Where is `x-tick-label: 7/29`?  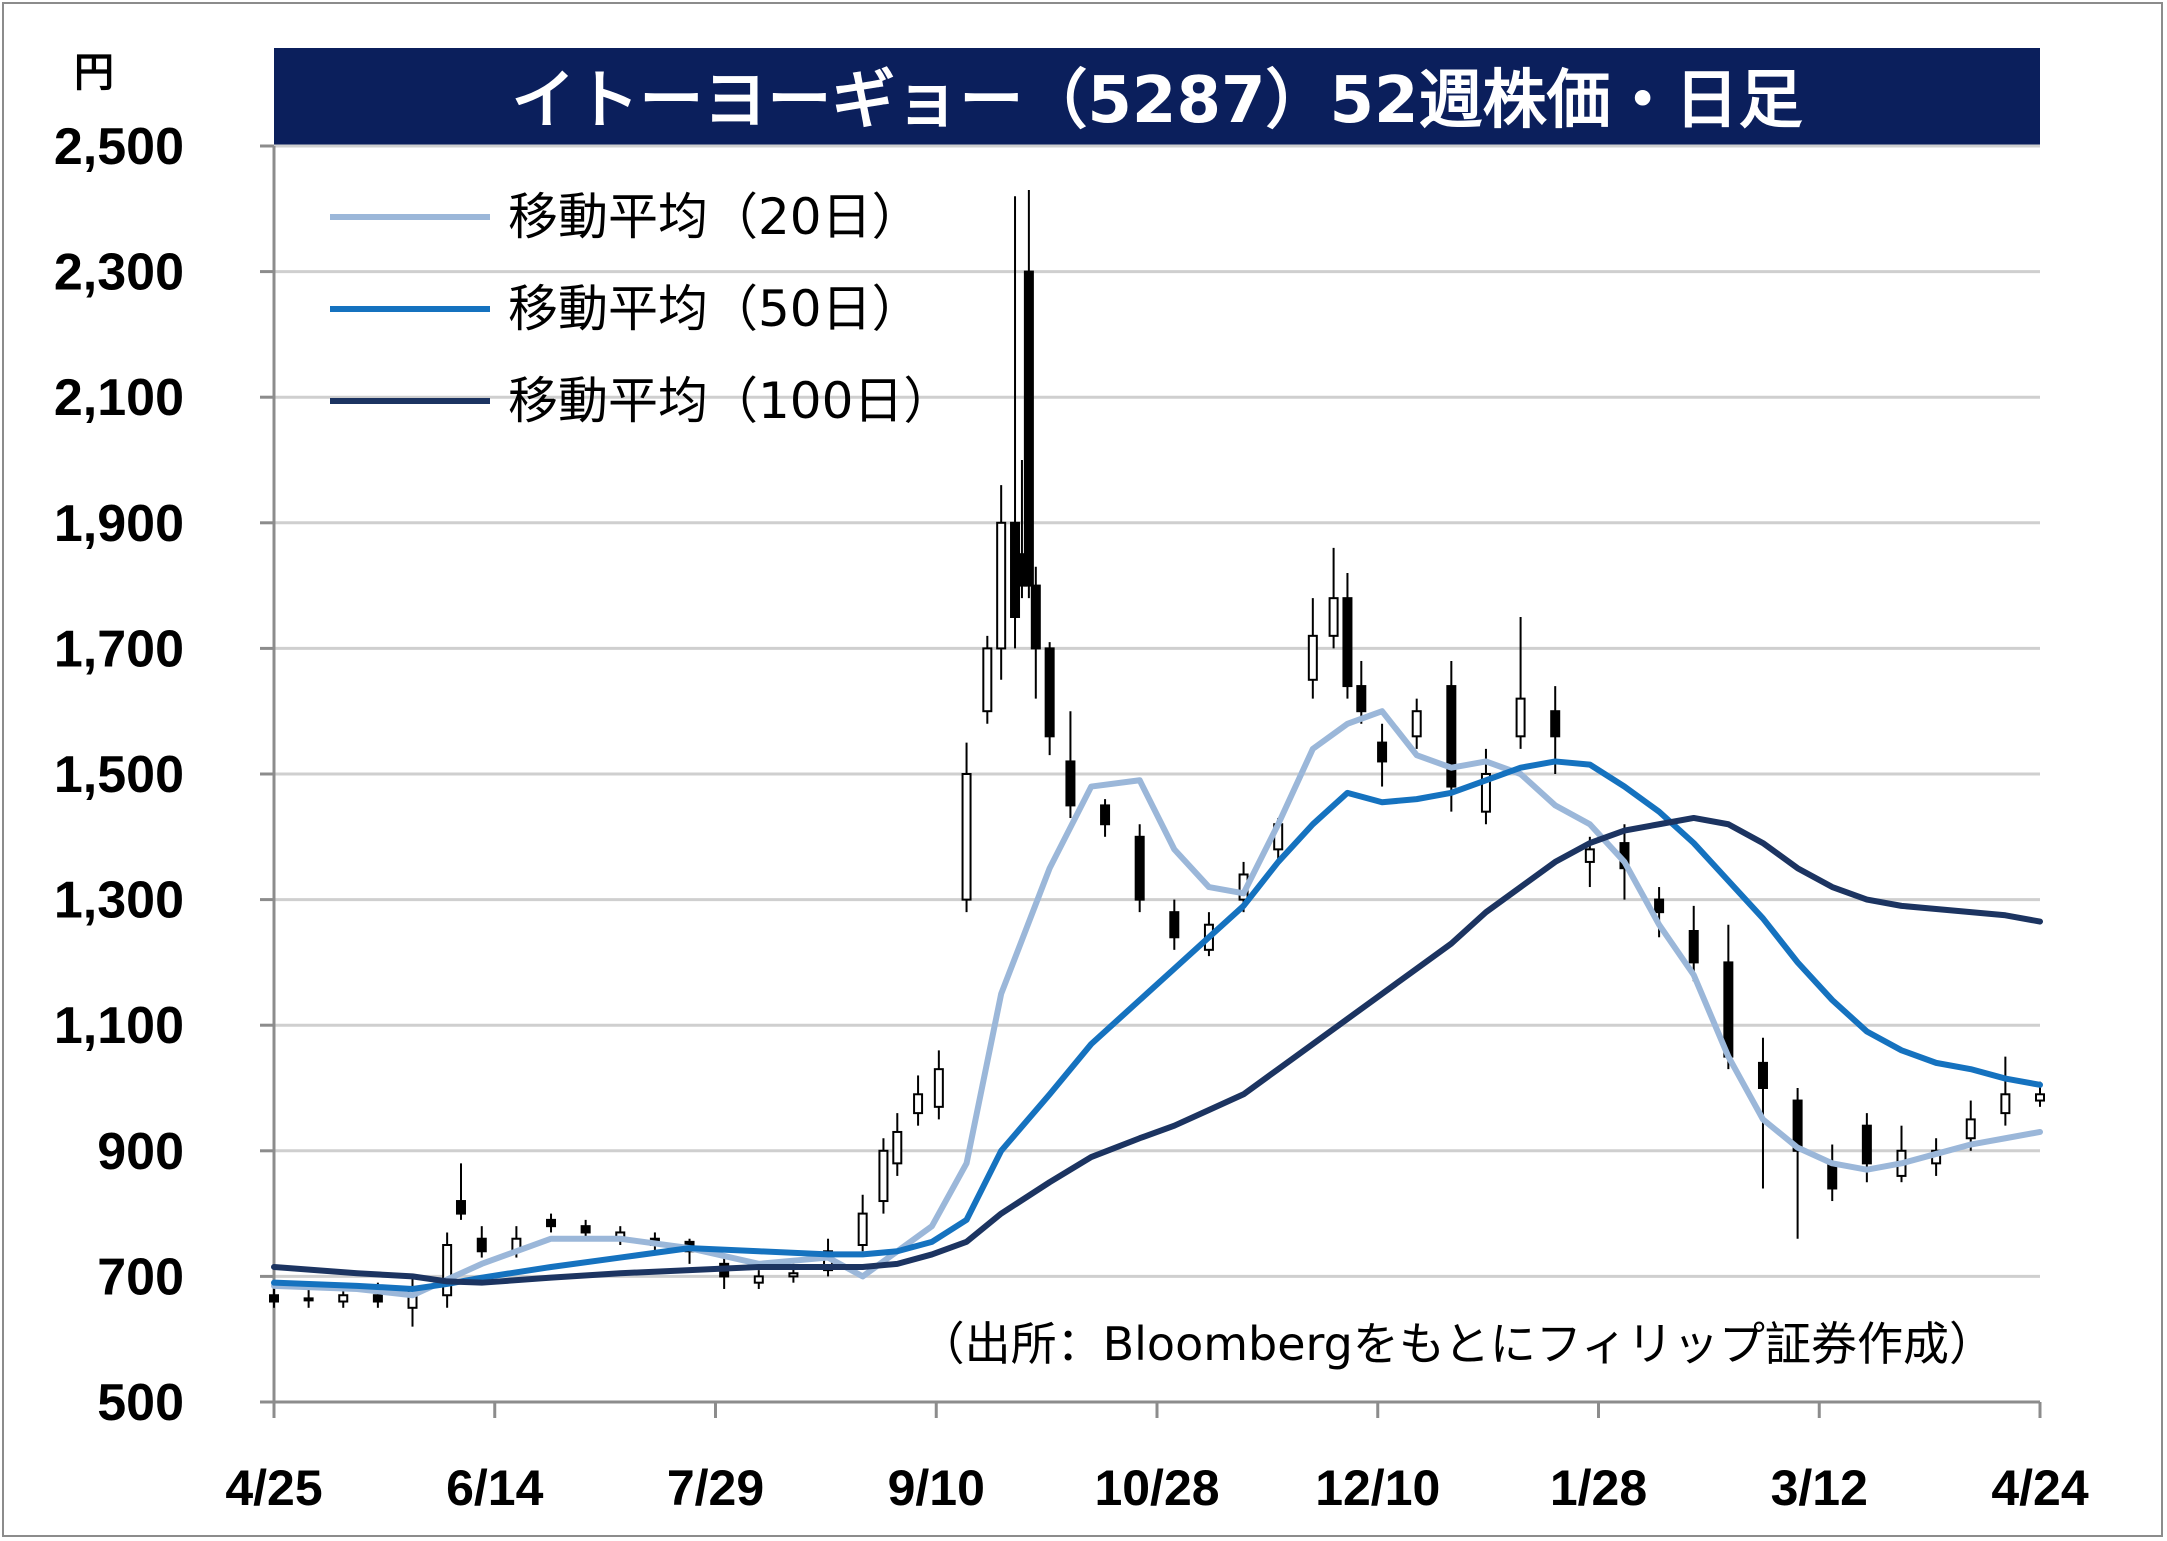 x-tick-label: 7/29 is located at coordinates (715, 1488).